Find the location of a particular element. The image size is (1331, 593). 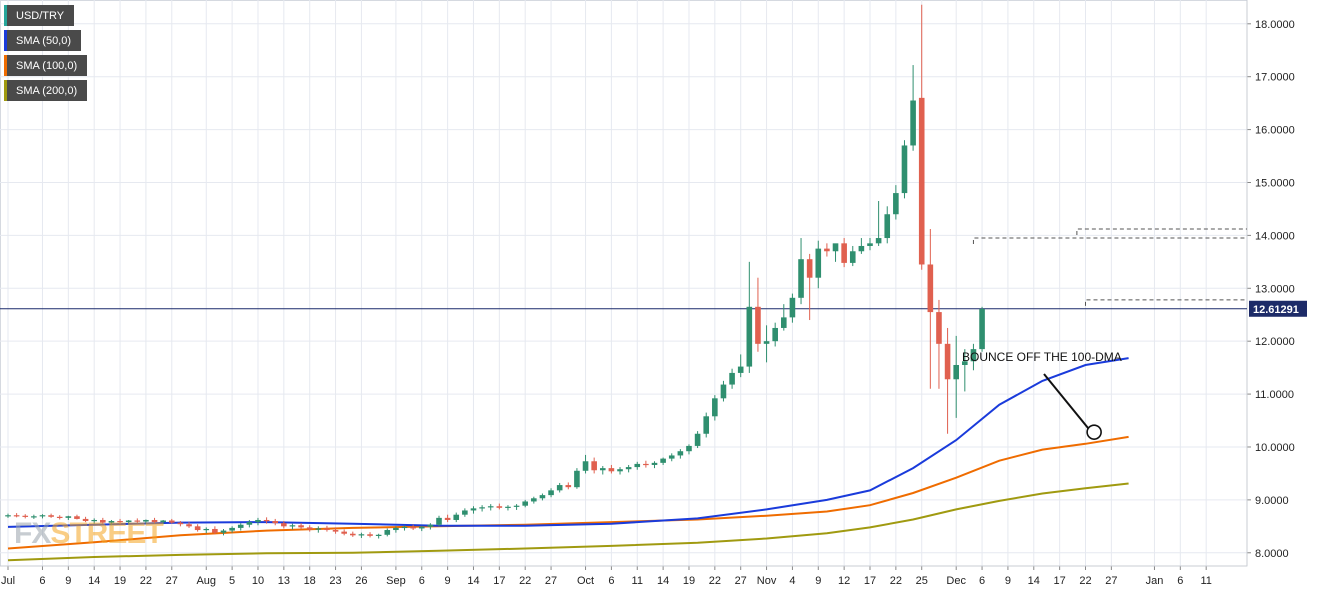

x-tick-label: 10 is located at coordinates (258, 581).